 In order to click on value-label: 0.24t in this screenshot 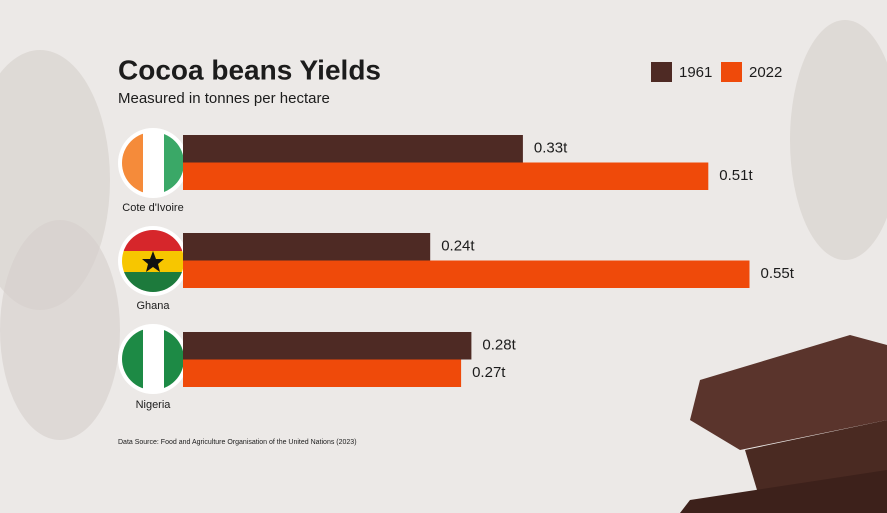, I will do `click(458, 246)`.